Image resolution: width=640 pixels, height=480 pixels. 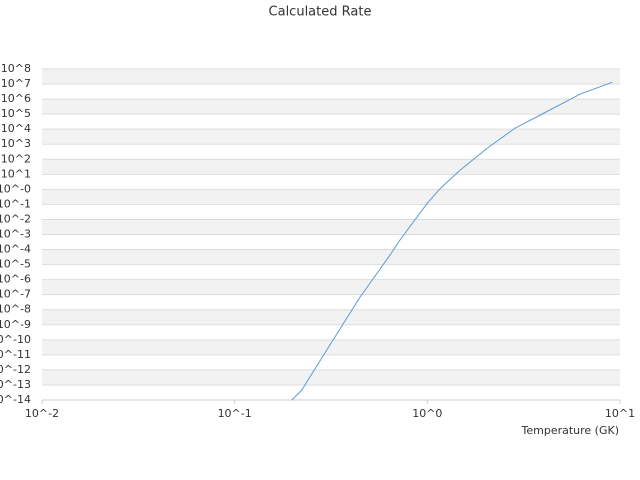 I want to click on x-axis-label: Temperature (GK), so click(x=570, y=430).